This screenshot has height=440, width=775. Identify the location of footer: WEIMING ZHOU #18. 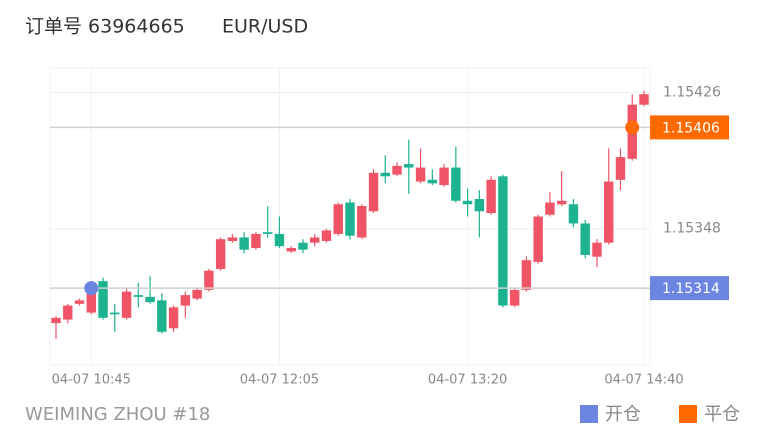
(117, 414).